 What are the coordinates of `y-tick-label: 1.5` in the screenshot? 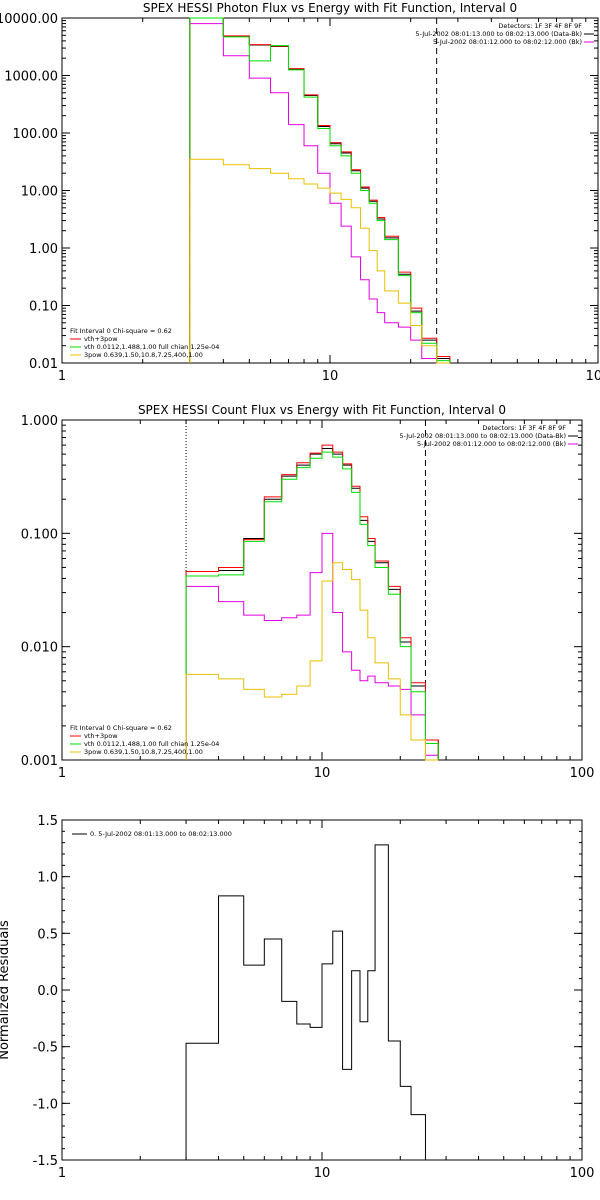 It's located at (47, 821).